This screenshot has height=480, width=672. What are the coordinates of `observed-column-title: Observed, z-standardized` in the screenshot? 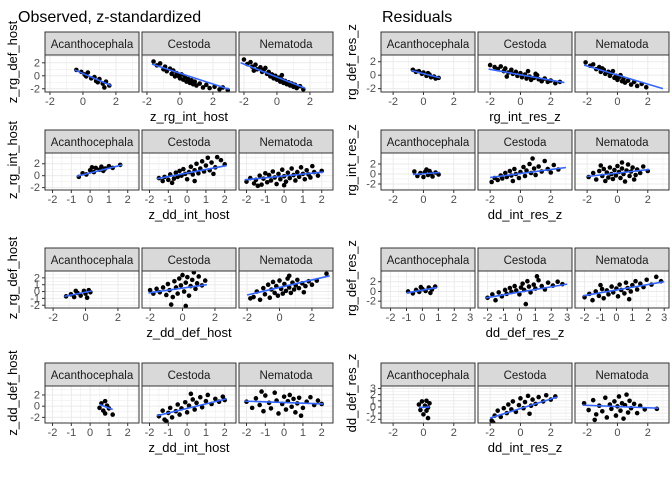 It's located at (109, 17).